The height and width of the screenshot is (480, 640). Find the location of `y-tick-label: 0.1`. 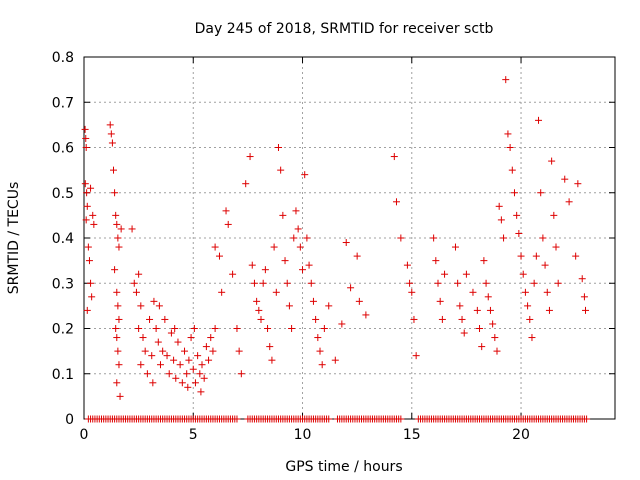

y-tick-label: 0.1 is located at coordinates (63, 375).